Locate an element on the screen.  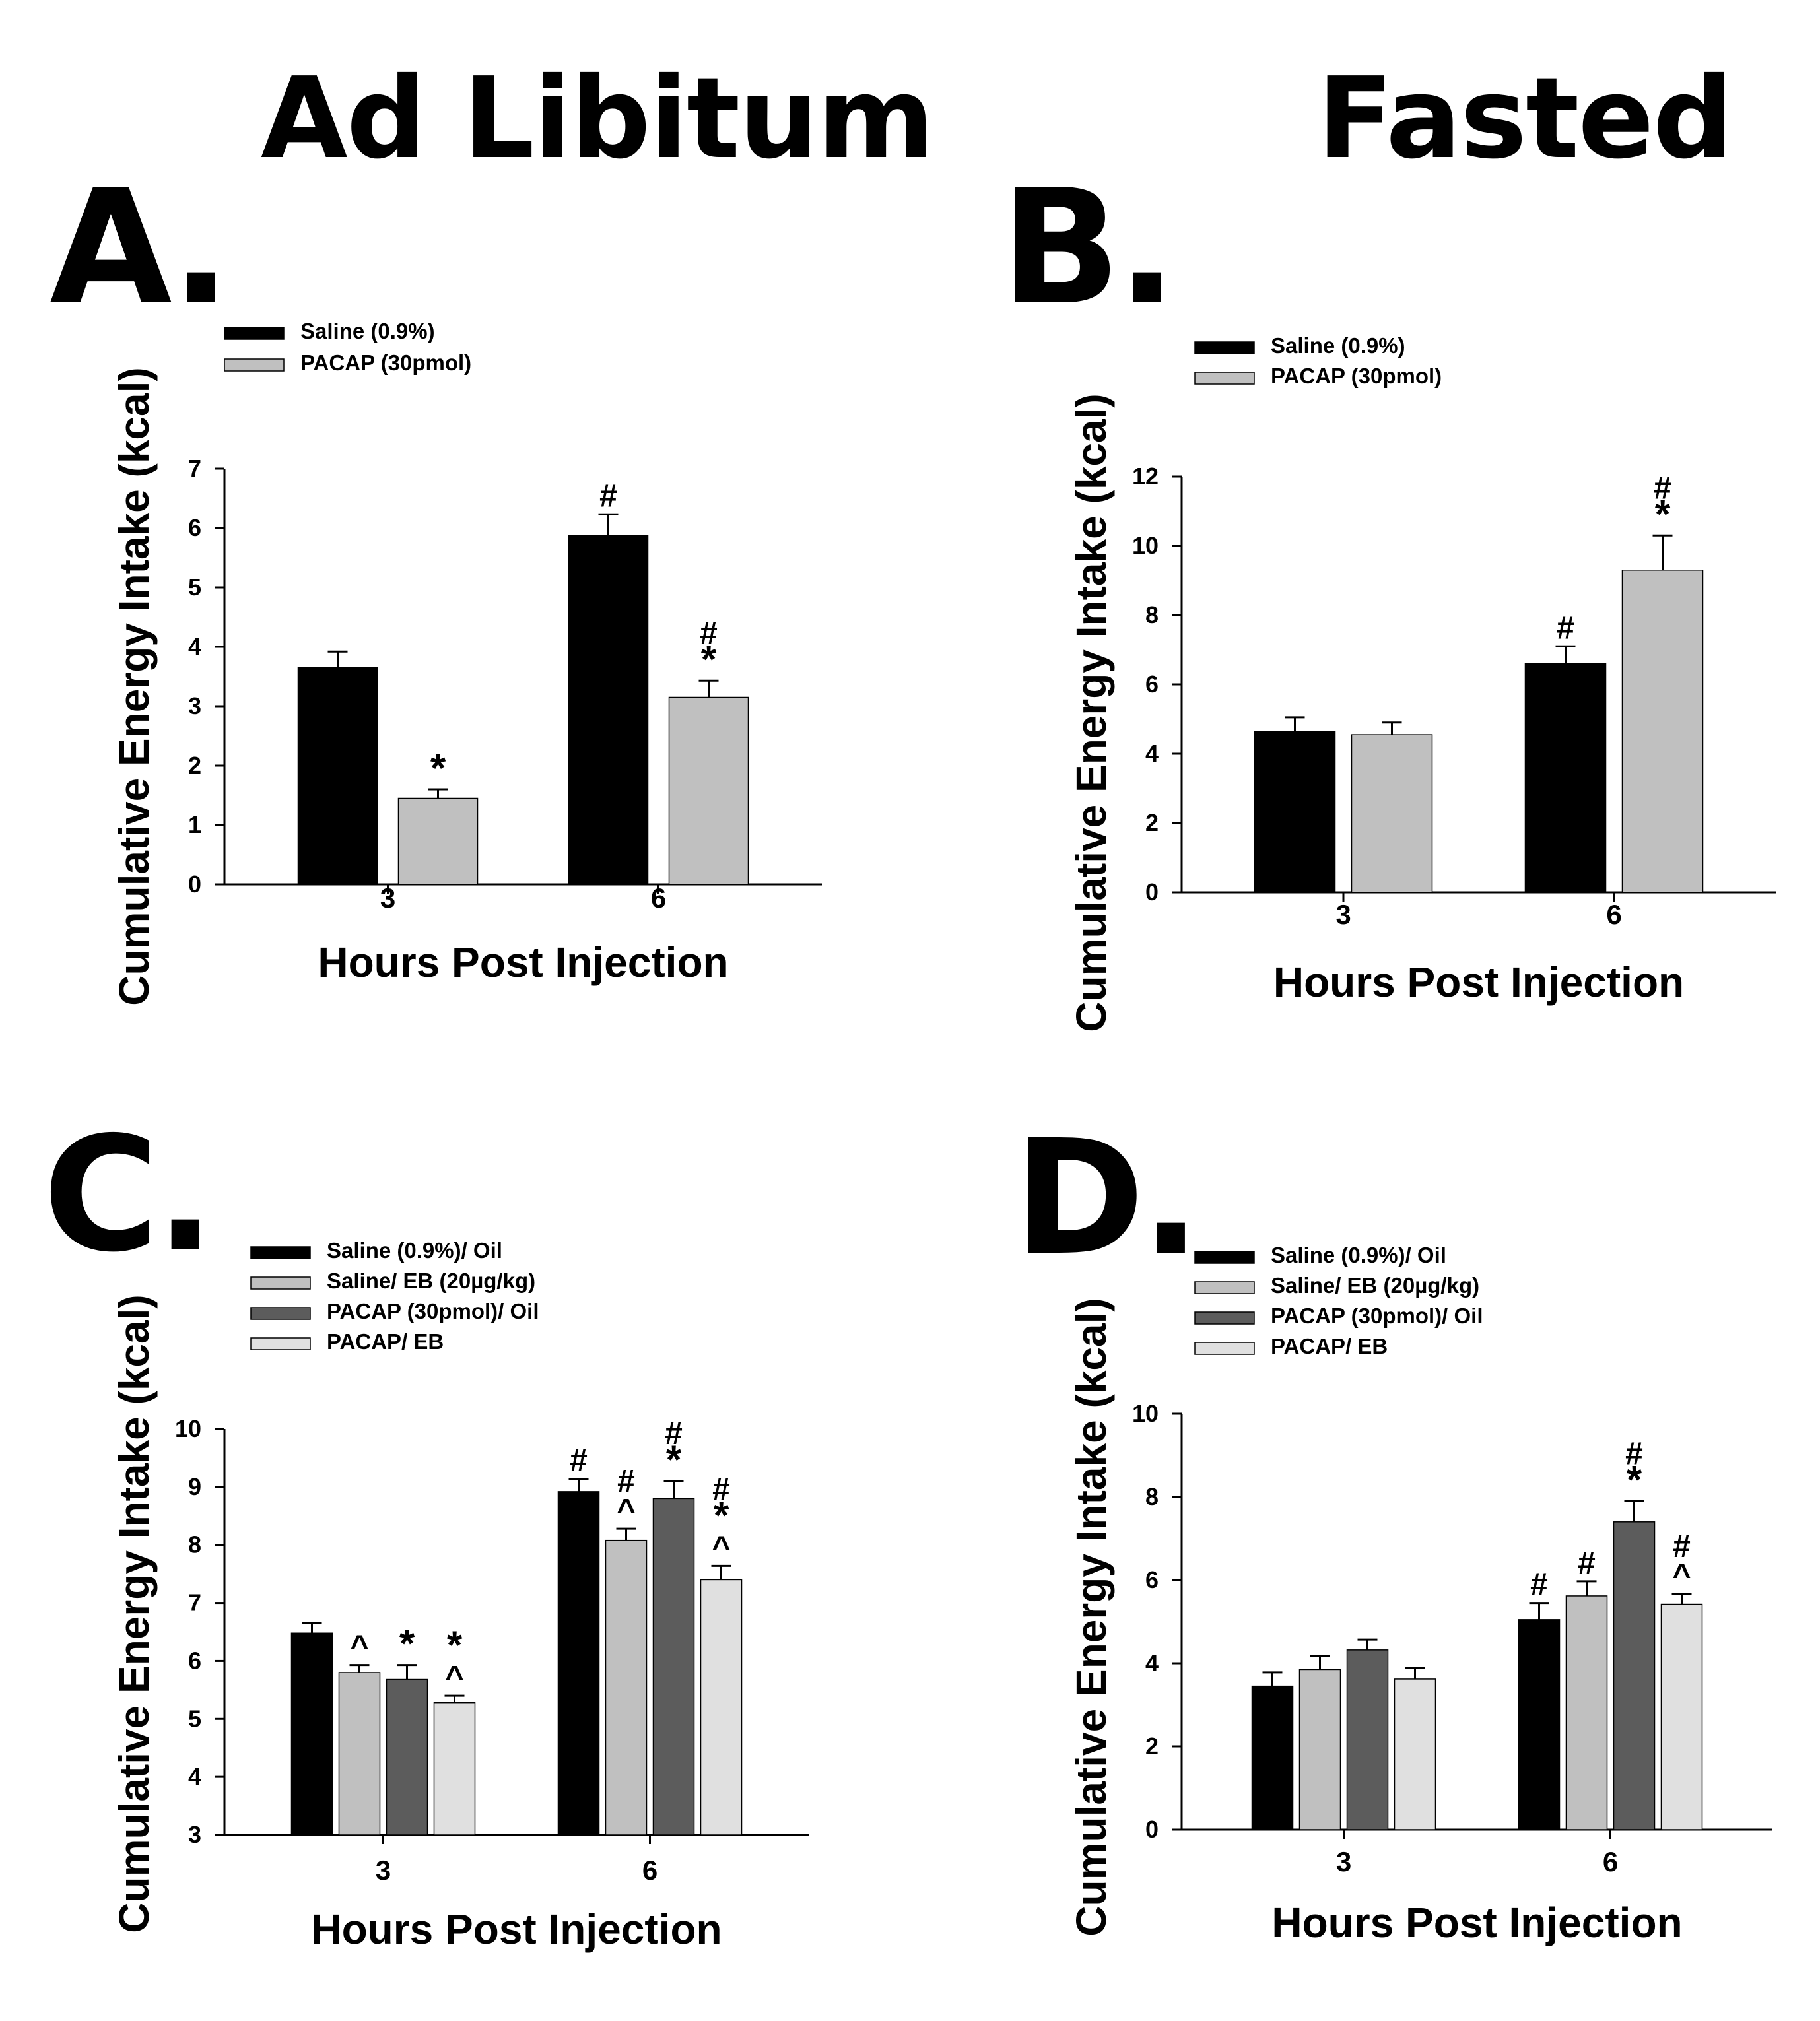
panel-label-a: A. is located at coordinates (140, 247).